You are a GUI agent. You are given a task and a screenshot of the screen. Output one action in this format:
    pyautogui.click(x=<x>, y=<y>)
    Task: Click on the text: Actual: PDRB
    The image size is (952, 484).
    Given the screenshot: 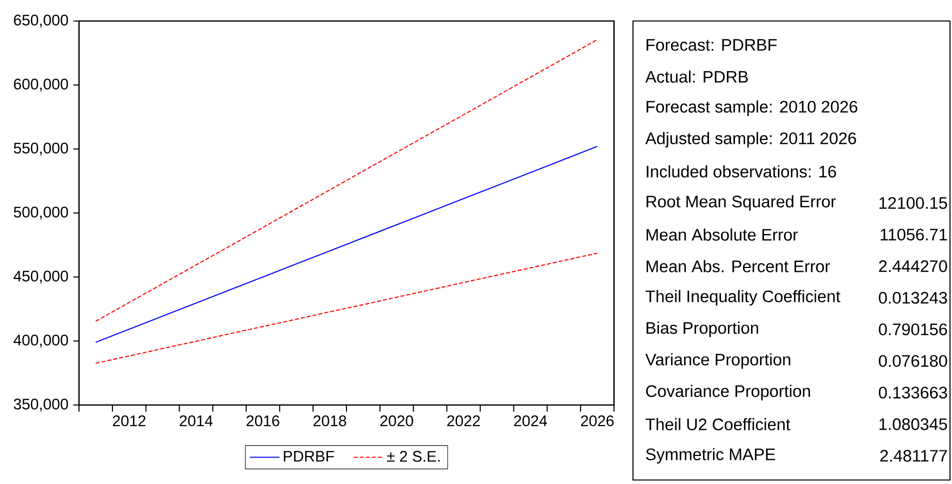 What is the action you would take?
    pyautogui.click(x=696, y=76)
    